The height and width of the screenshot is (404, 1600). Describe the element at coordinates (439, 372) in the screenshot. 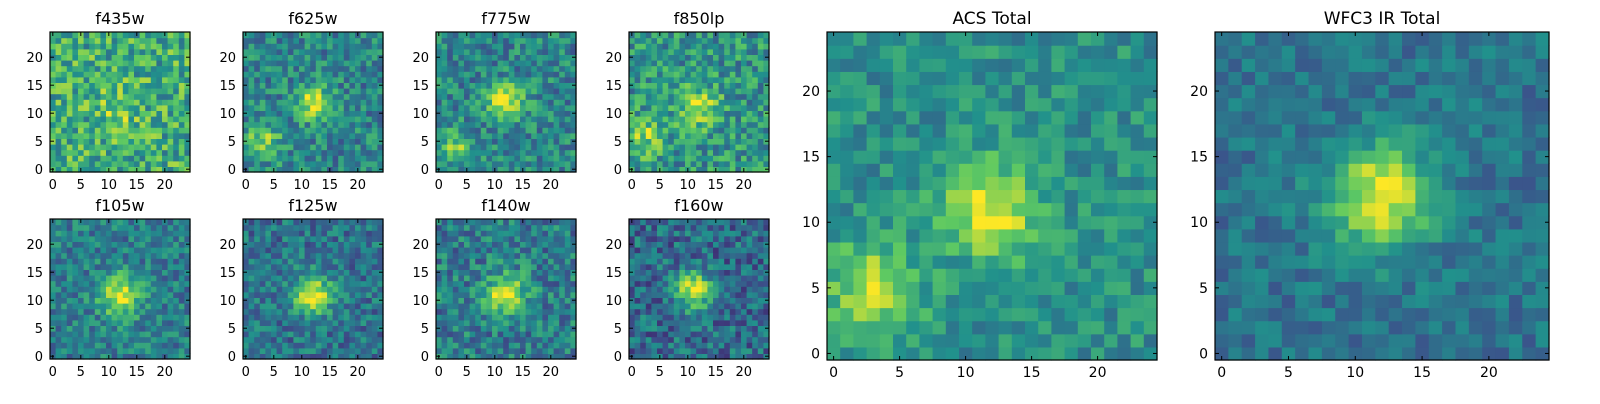

I see `x-tick-label: 0` at that location.